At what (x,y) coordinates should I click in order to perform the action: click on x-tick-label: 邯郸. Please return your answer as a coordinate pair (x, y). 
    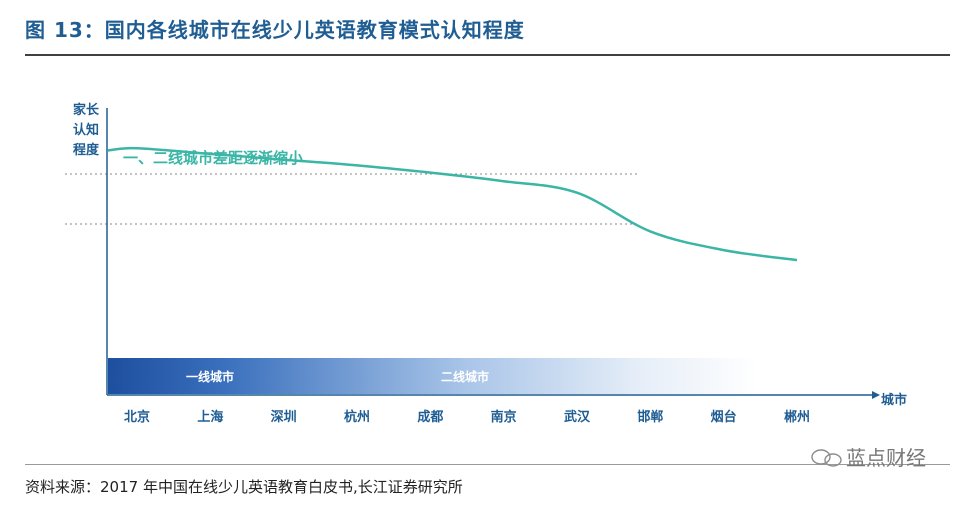
    Looking at the image, I should click on (650, 417).